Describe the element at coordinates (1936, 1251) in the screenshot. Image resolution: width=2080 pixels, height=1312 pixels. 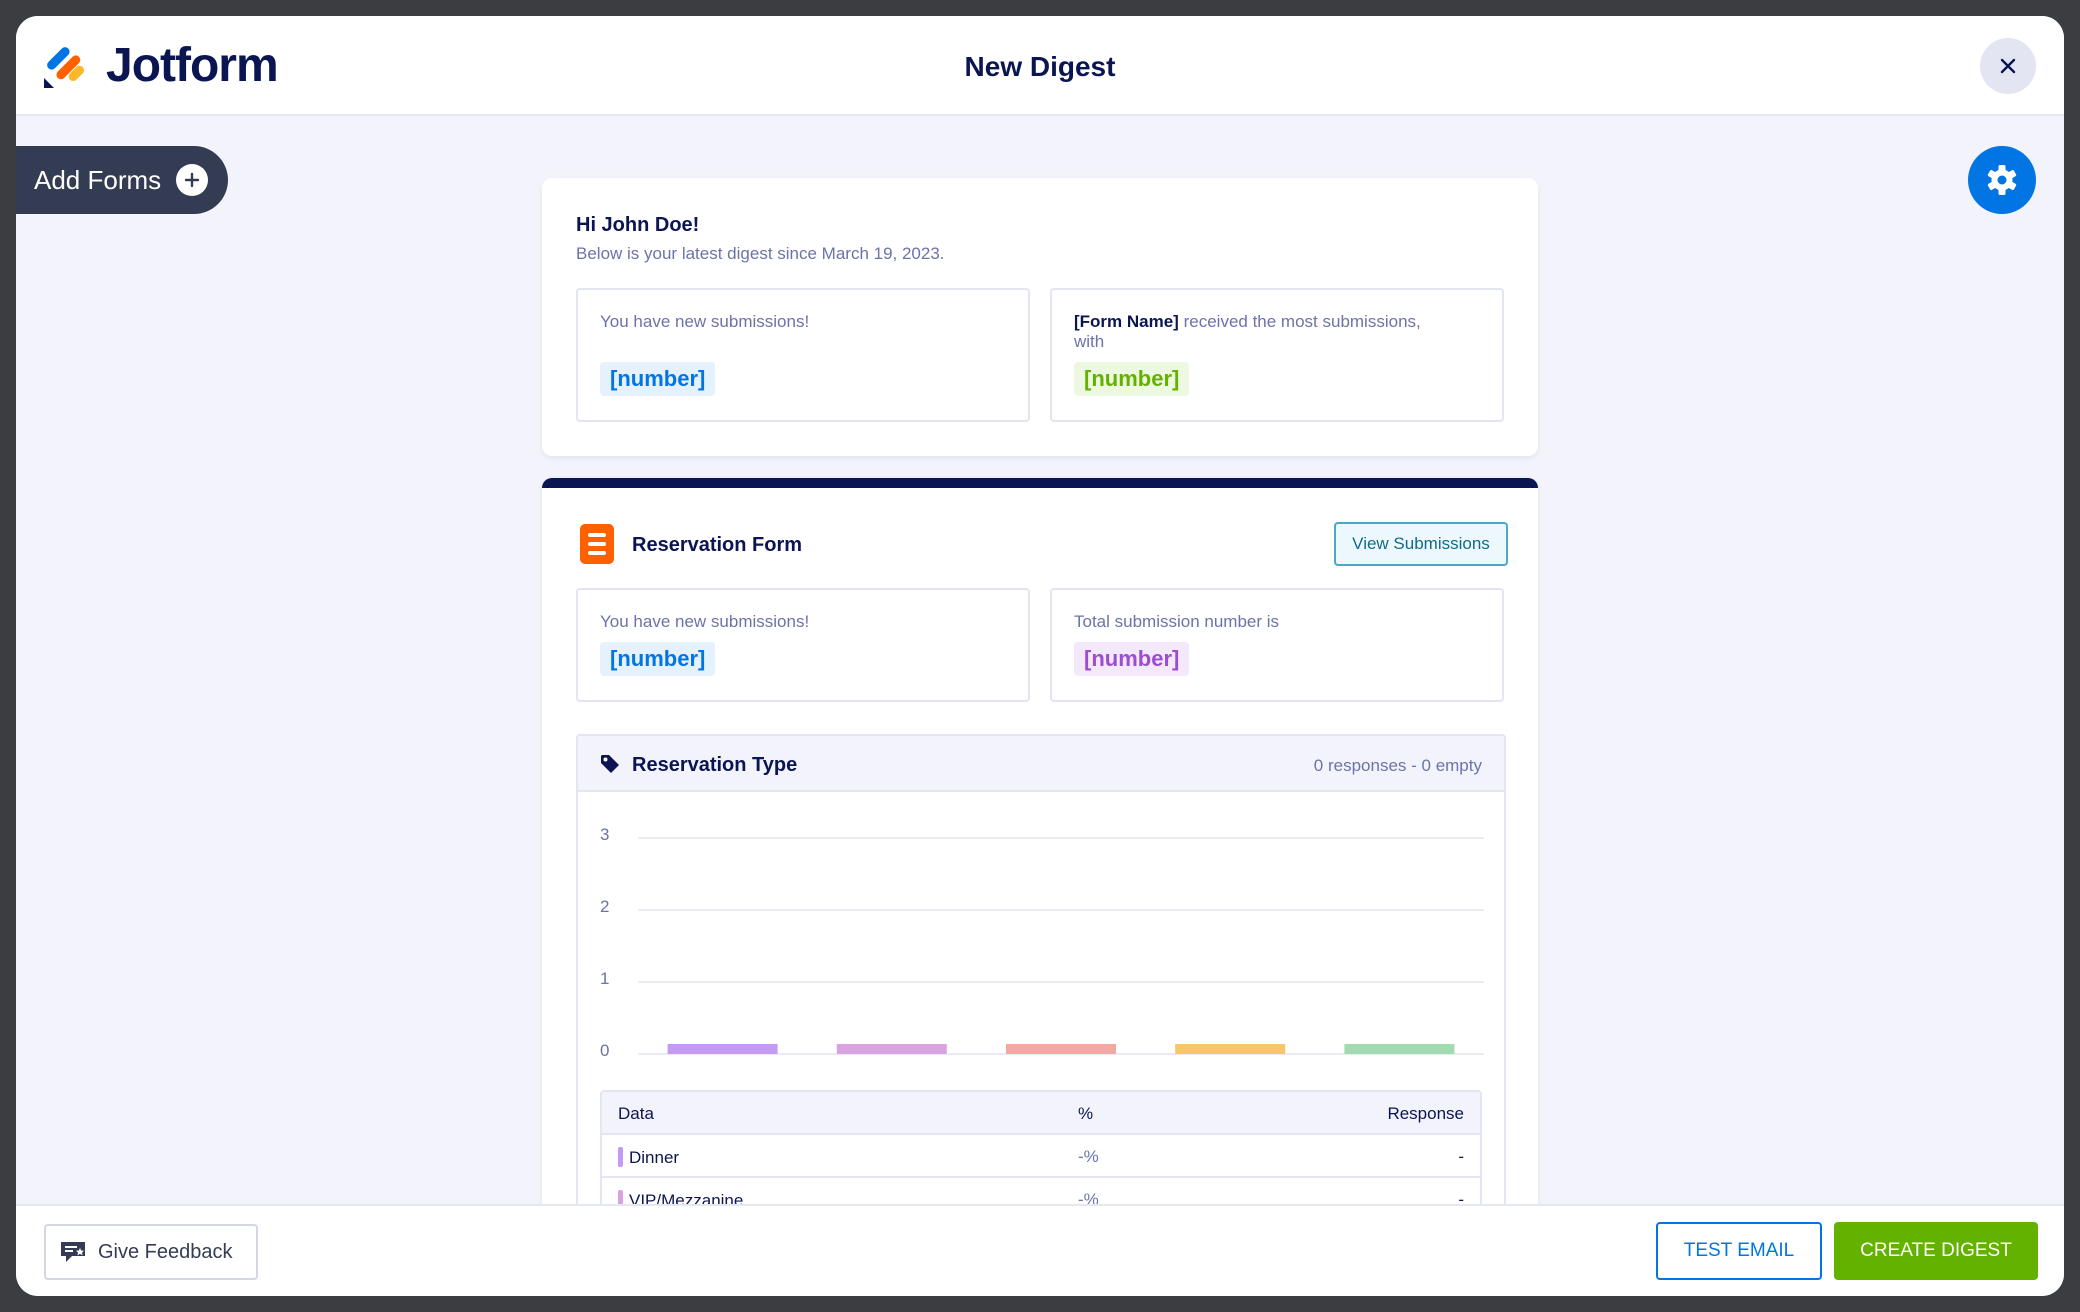
I see `create-digest-button: CREATE DIGEST` at that location.